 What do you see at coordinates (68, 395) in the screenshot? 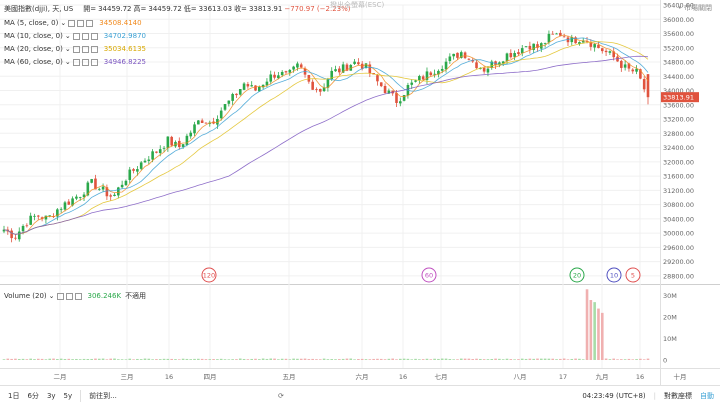
I see `range-5y-button: 5y` at bounding box center [68, 395].